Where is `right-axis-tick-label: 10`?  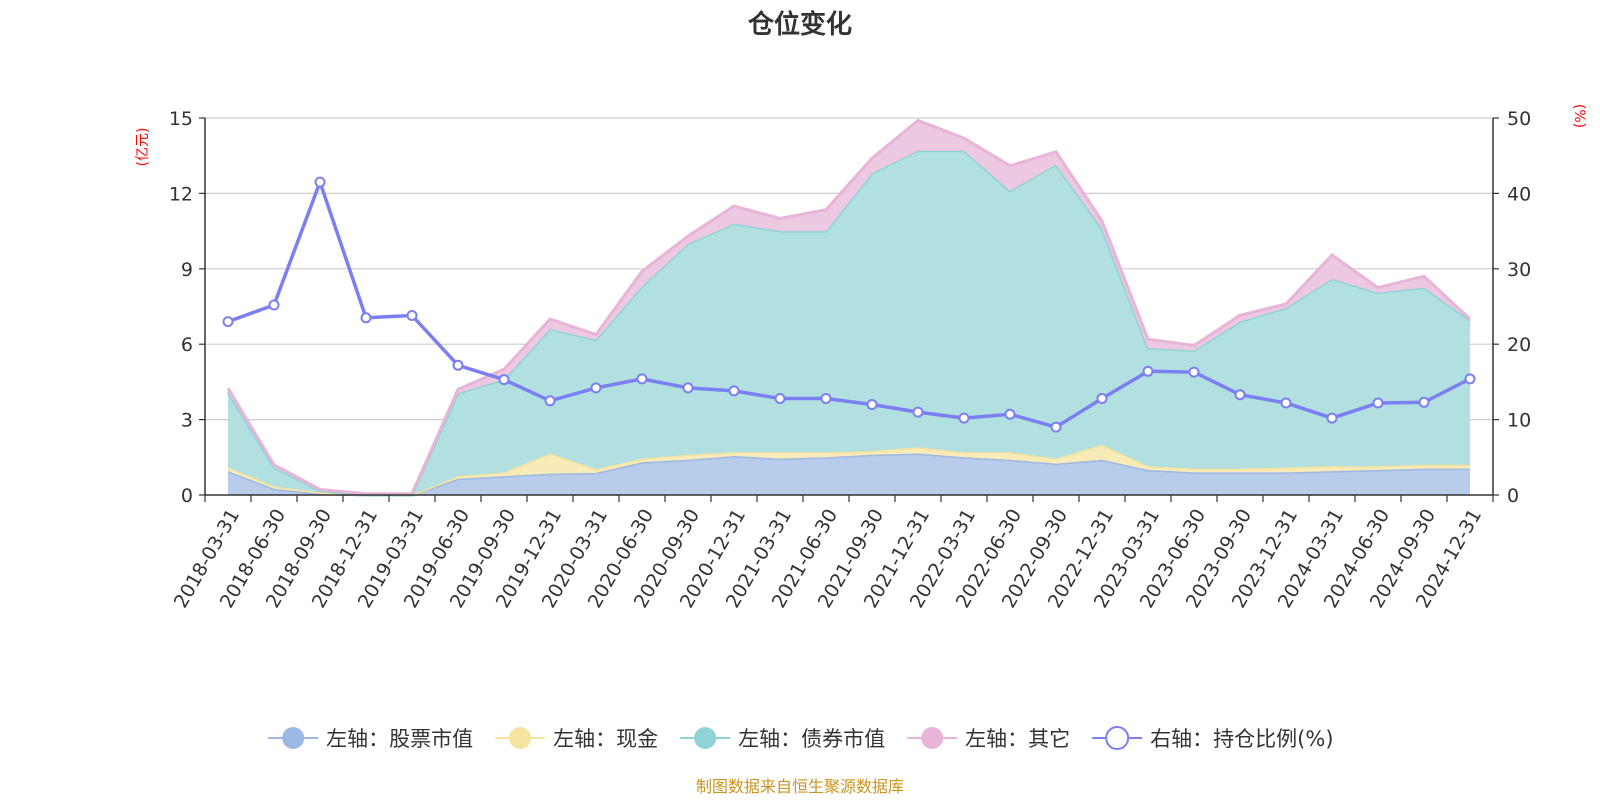 right-axis-tick-label: 10 is located at coordinates (1519, 421).